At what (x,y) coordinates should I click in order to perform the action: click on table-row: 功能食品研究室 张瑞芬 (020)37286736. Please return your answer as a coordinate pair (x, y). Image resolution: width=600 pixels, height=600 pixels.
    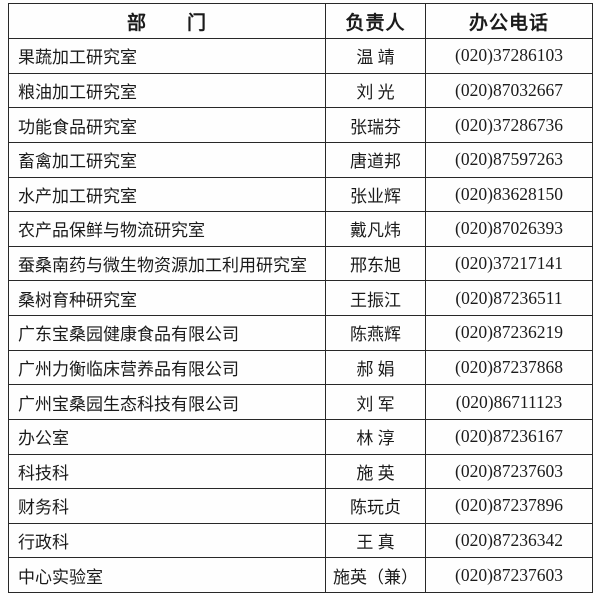
    Looking at the image, I should click on (300, 125).